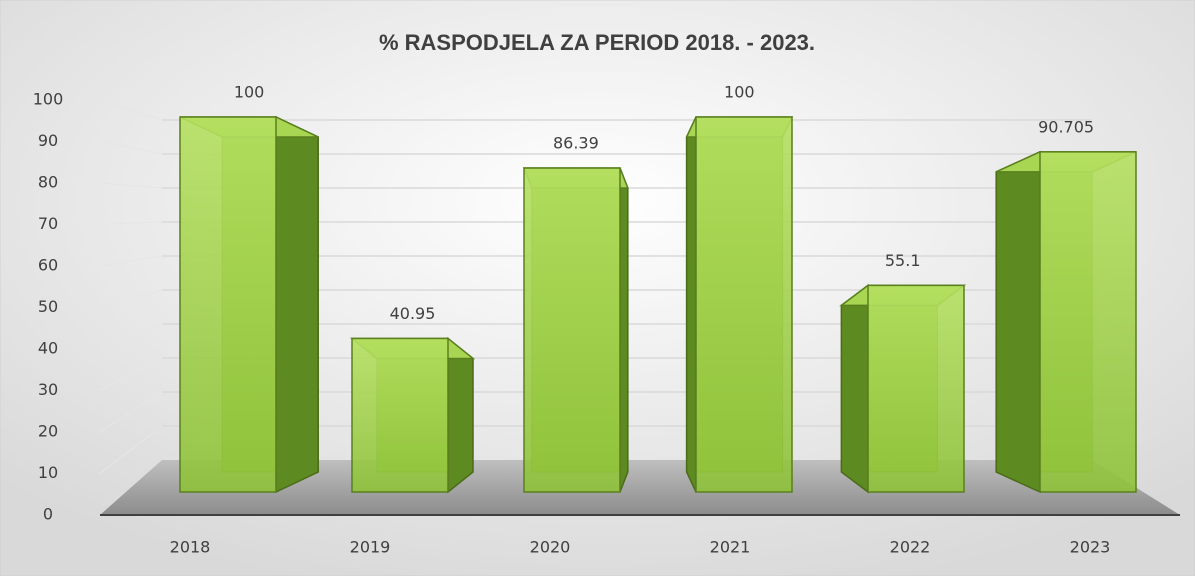  I want to click on y-tick-label: 0, so click(48, 514).